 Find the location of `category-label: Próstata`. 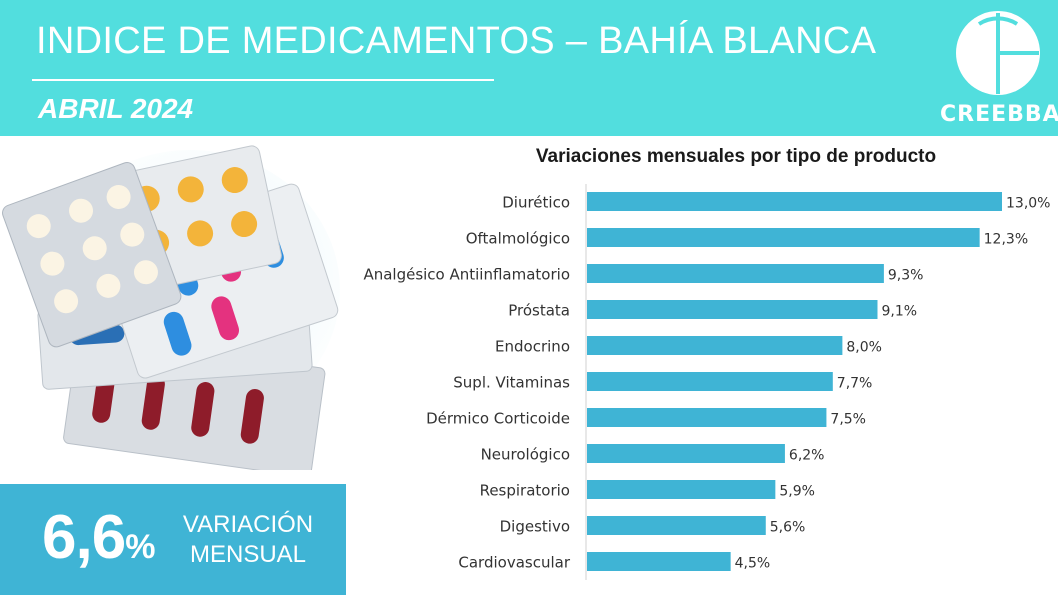

category-label: Próstata is located at coordinates (539, 311).